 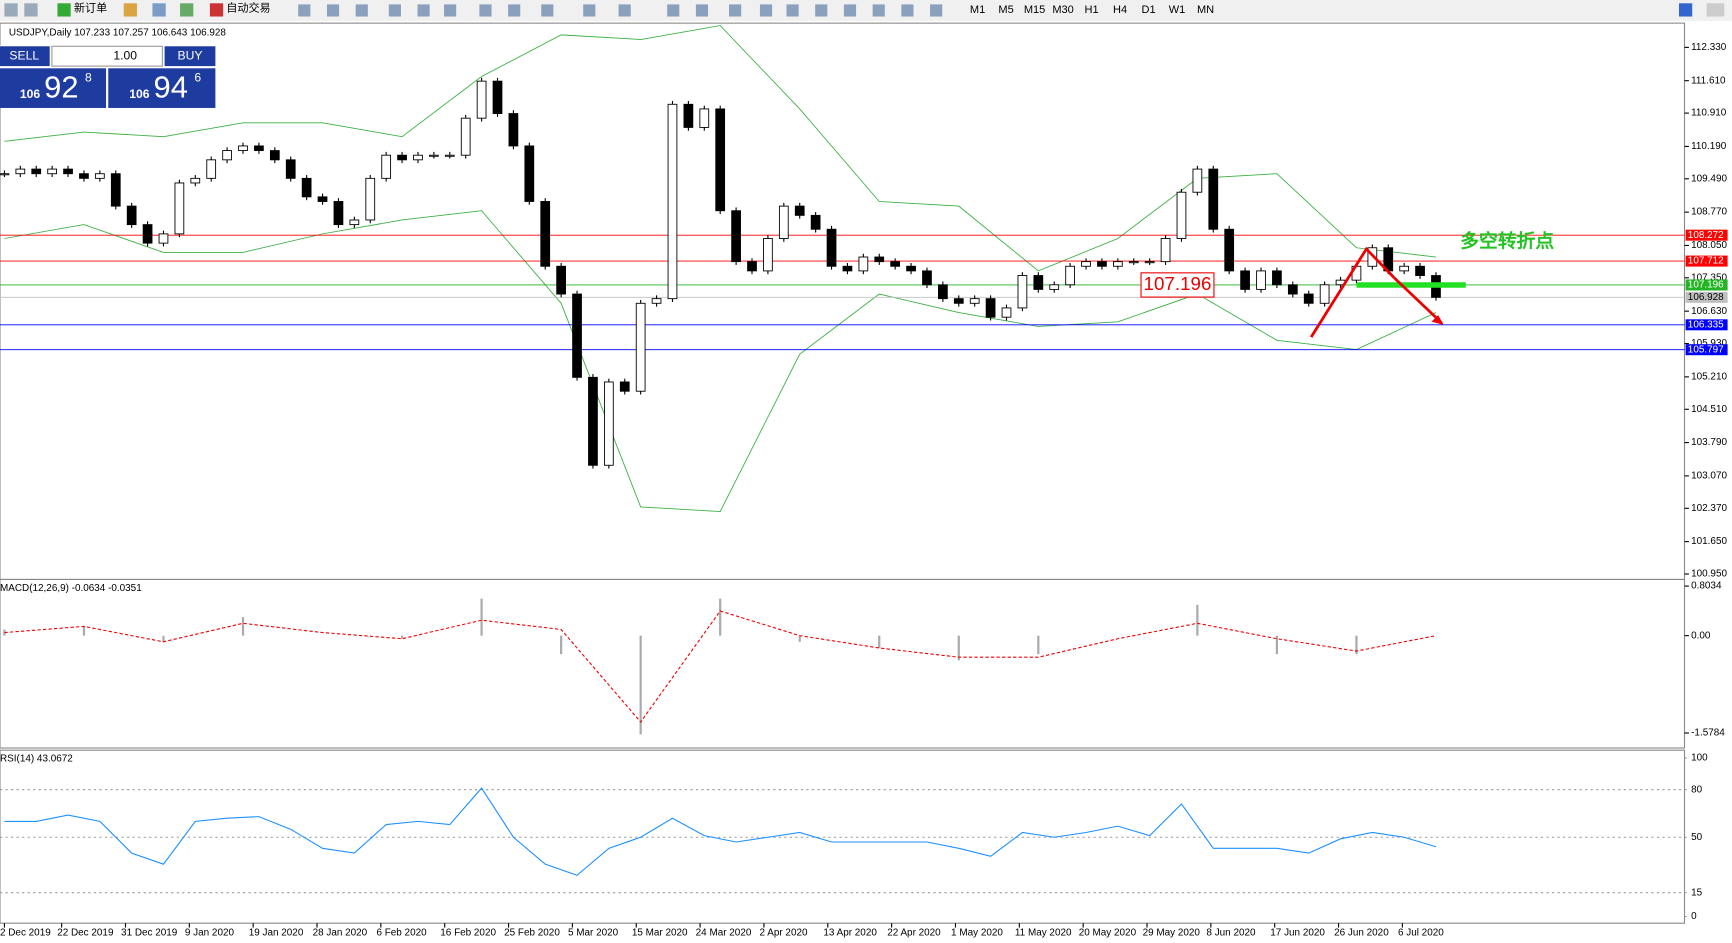 What do you see at coordinates (1092, 10) in the screenshot?
I see `timeframe: H1` at bounding box center [1092, 10].